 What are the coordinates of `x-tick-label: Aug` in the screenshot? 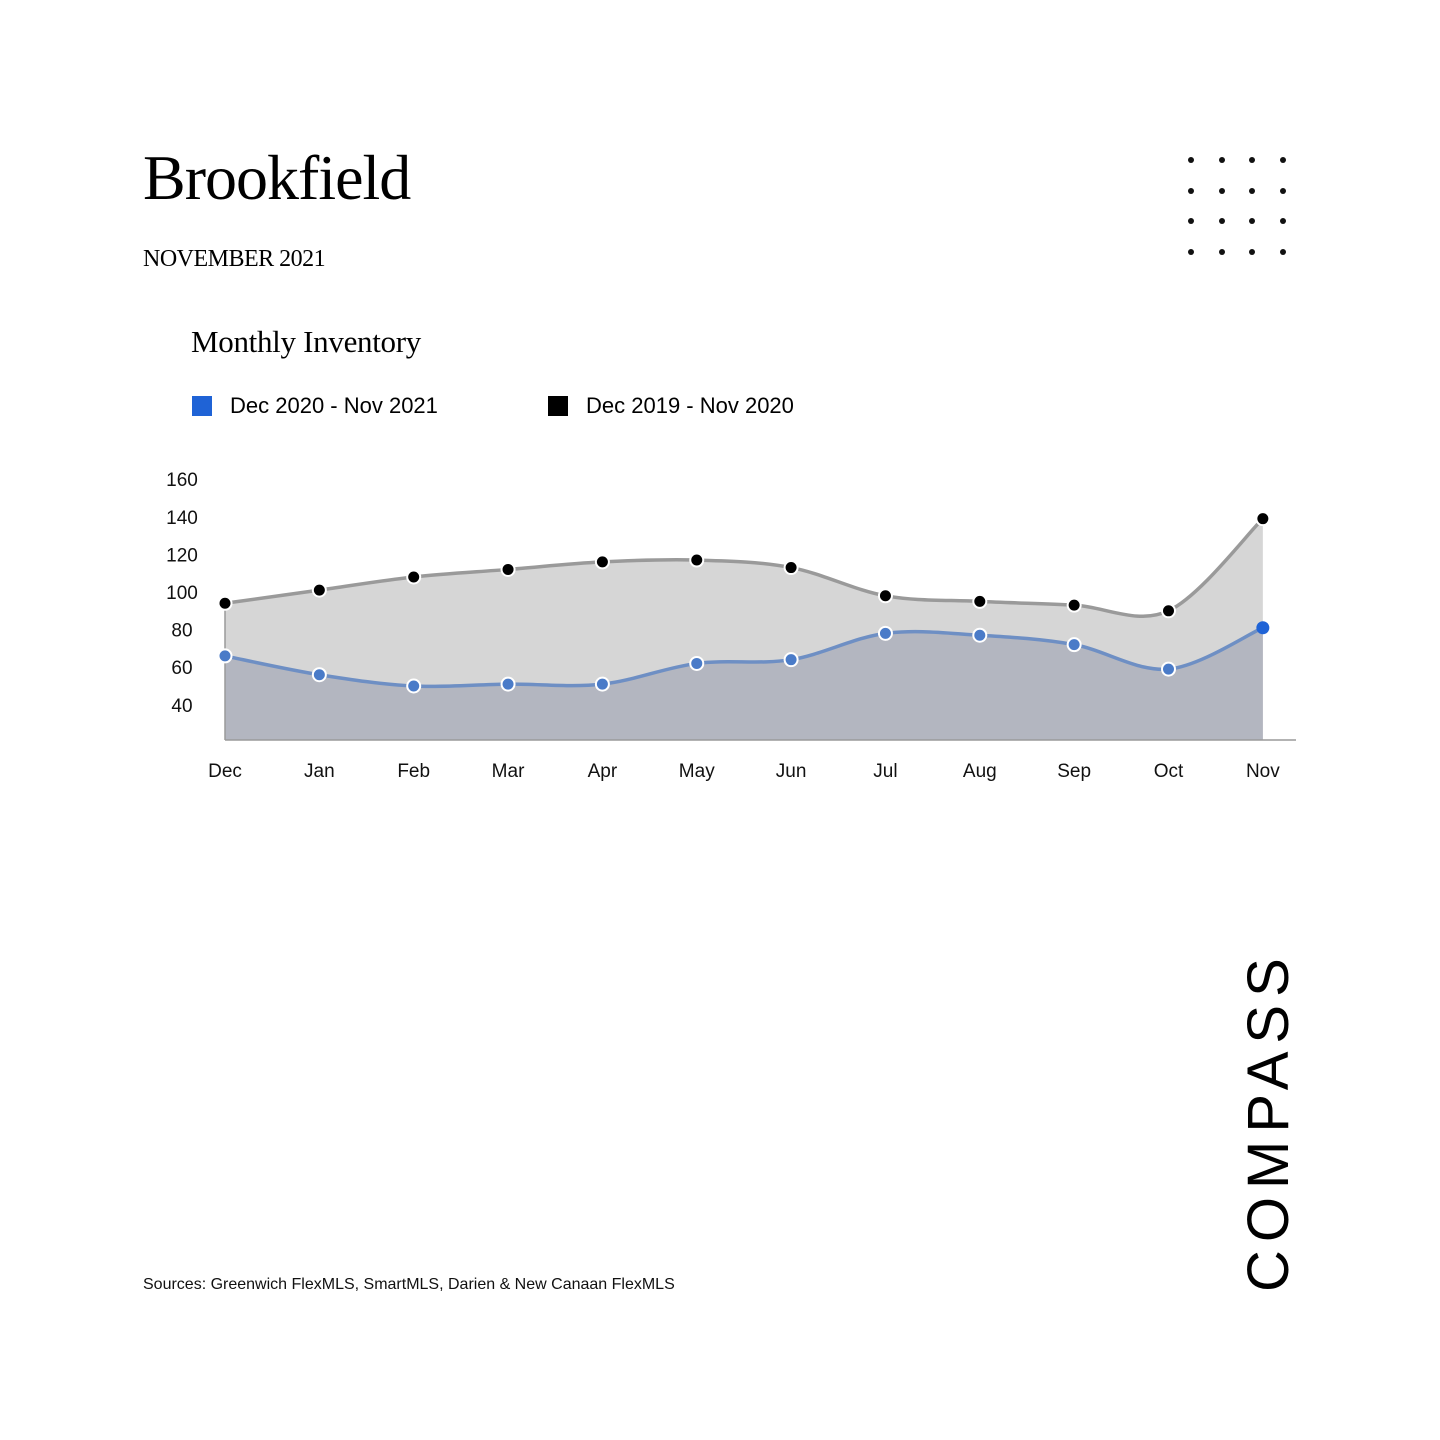 It's located at (980, 771).